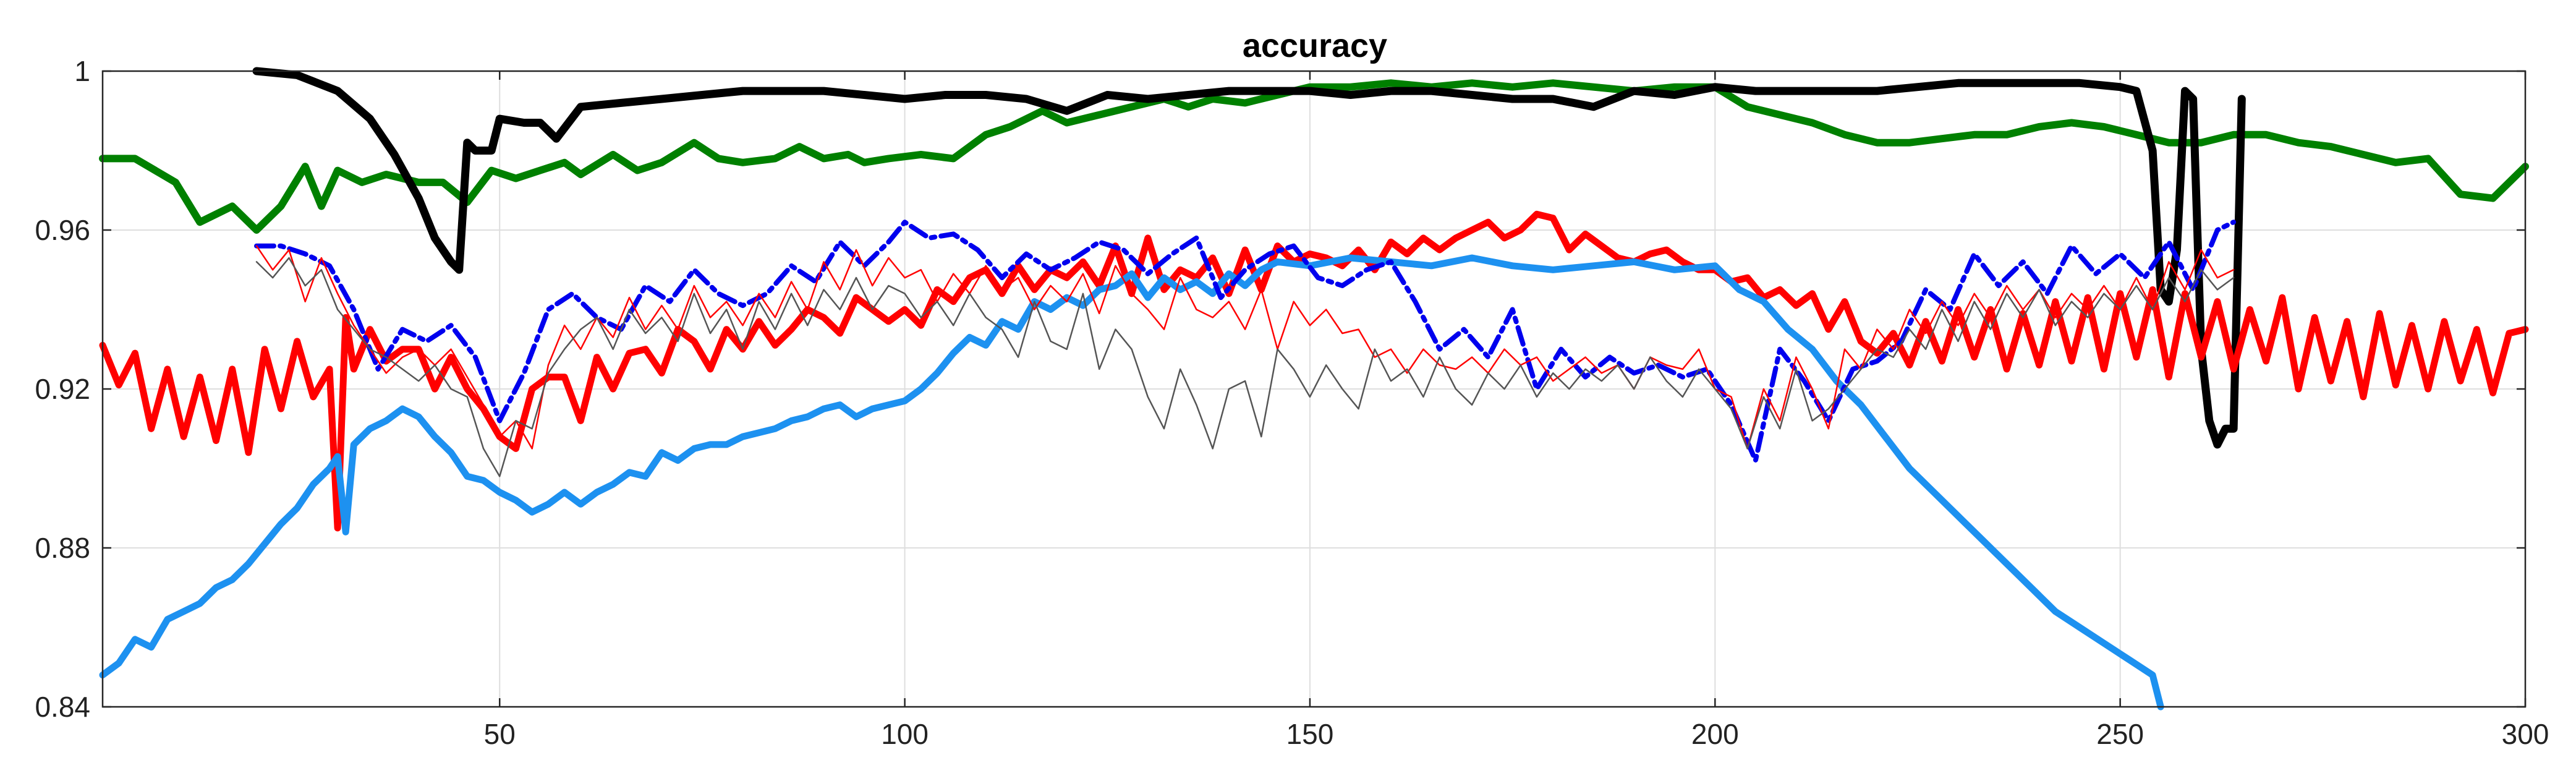 The image size is (2576, 773). What do you see at coordinates (62, 230) in the screenshot?
I see `y-tick-label: 0.96` at bounding box center [62, 230].